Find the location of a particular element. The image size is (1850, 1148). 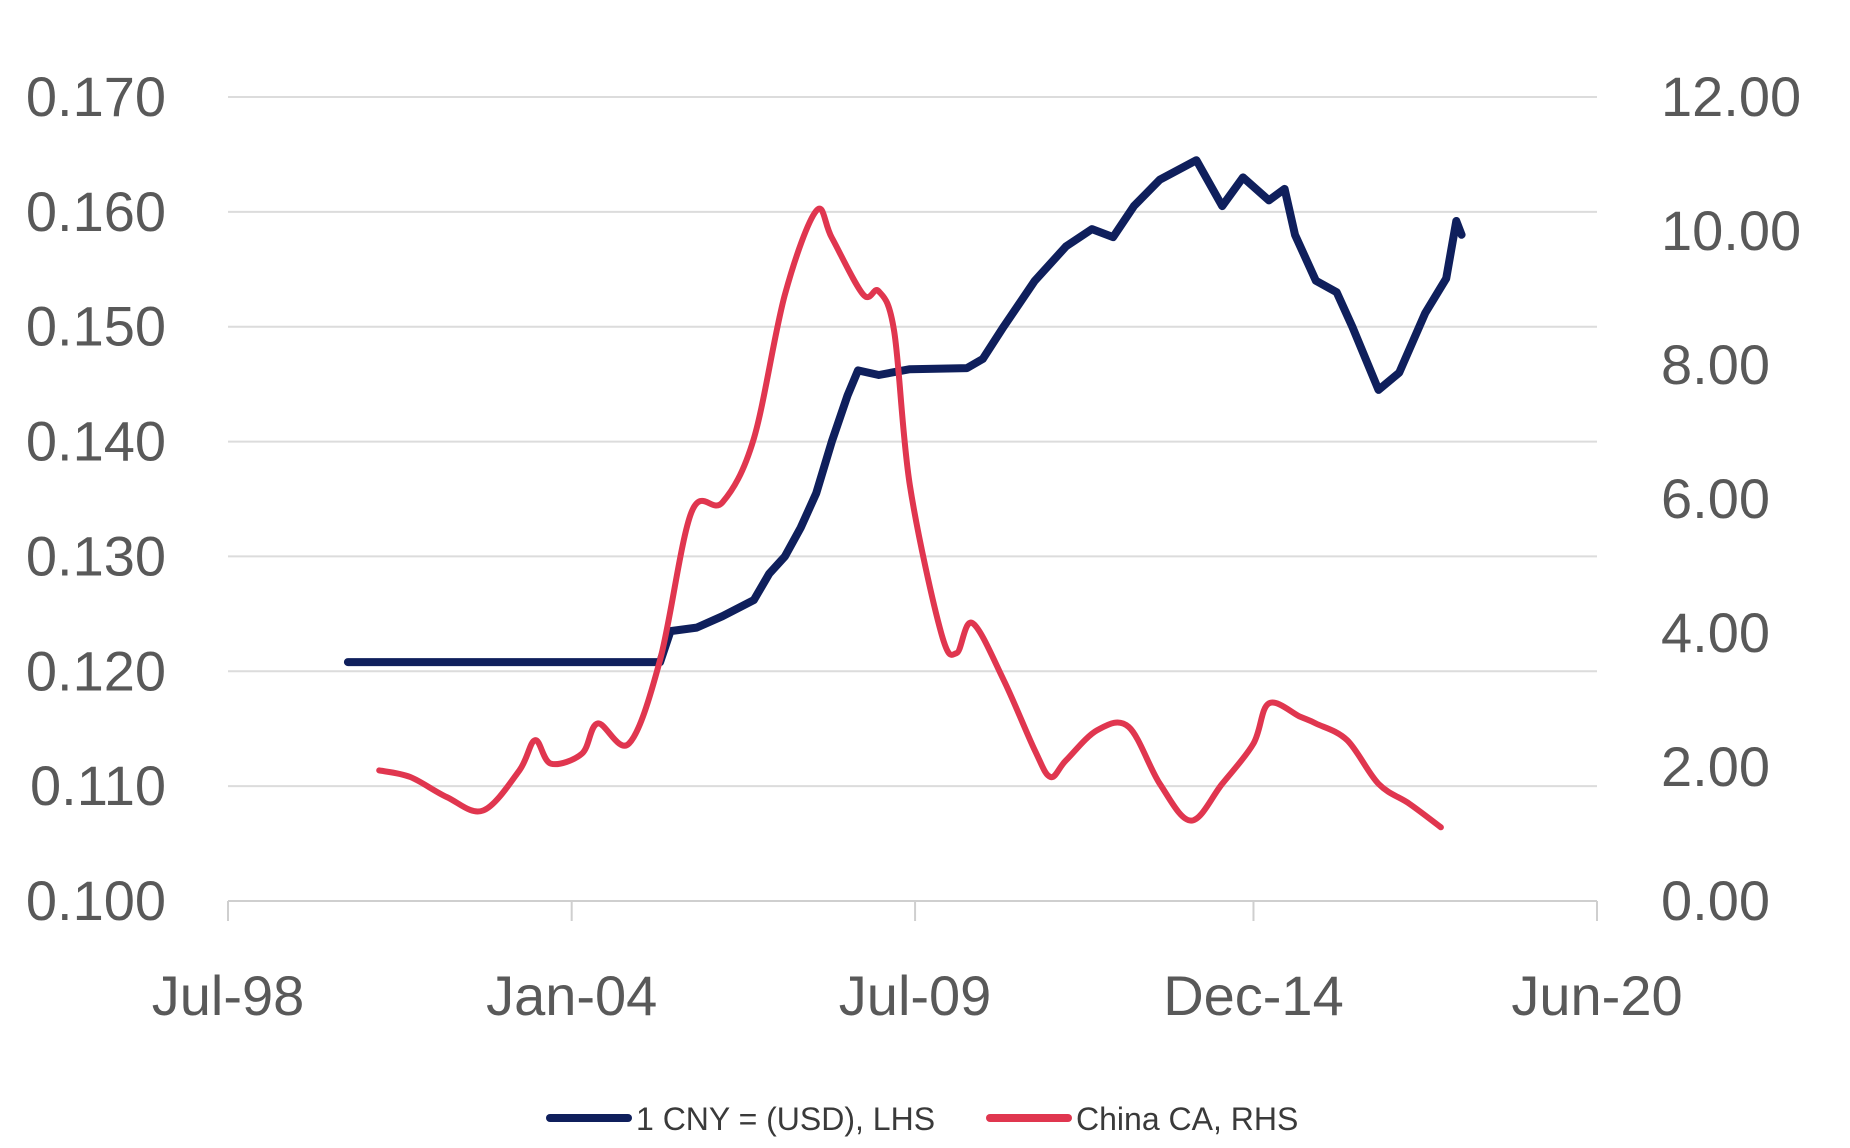

y-right-tick-label: 4.00 is located at coordinates (1715, 632).